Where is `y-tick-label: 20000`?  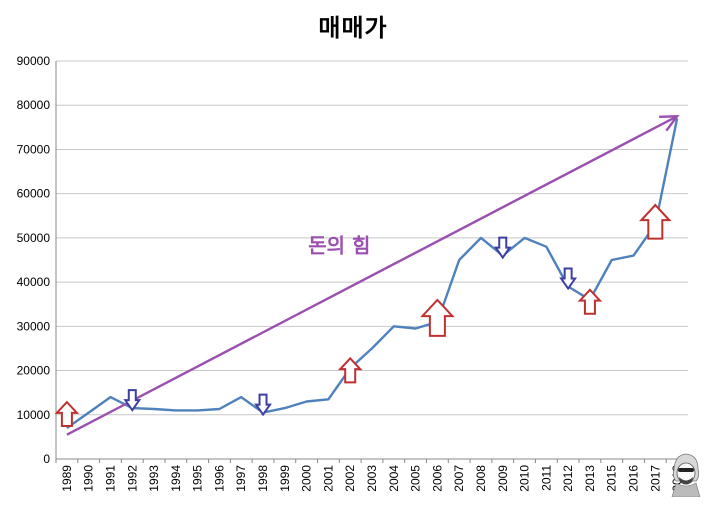 y-tick-label: 20000 is located at coordinates (34, 371).